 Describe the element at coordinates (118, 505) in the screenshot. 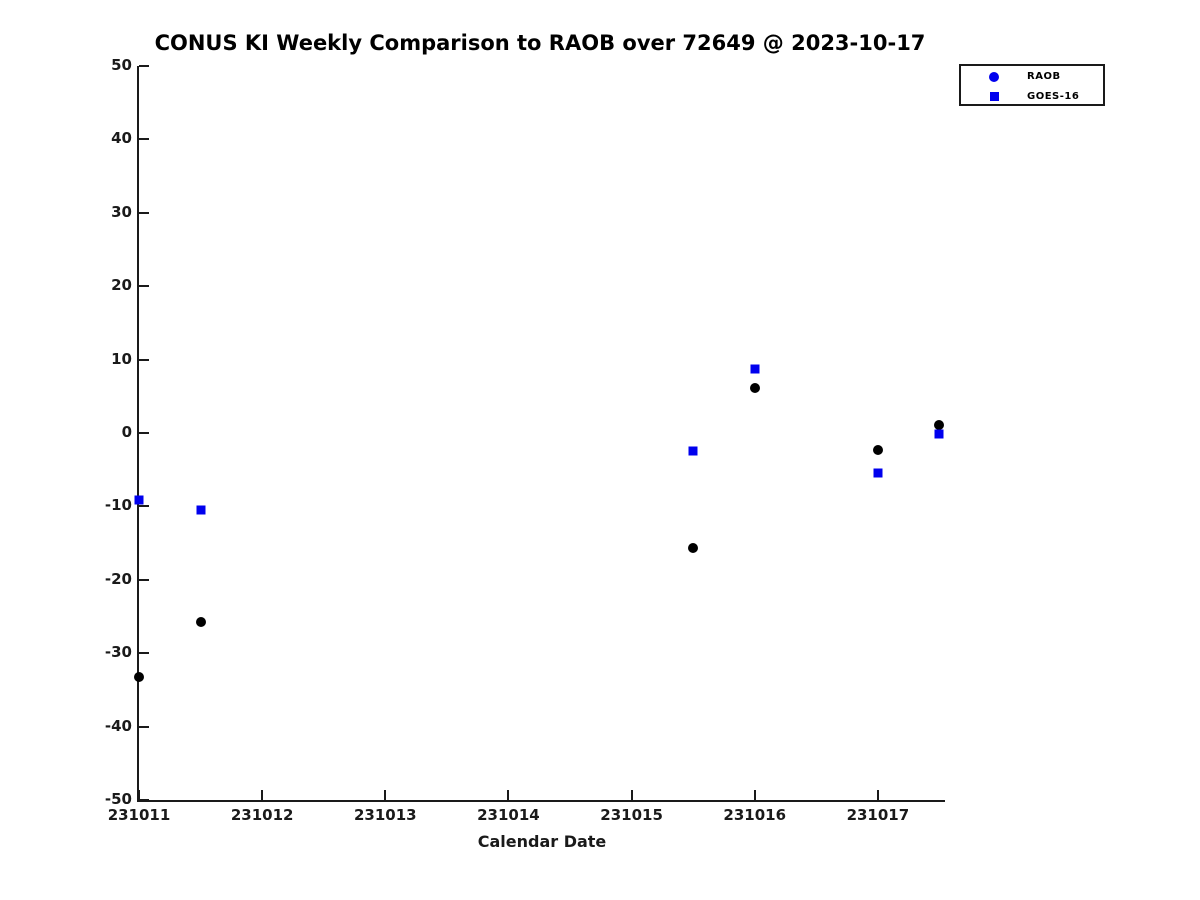

I see `y-tick-label: -10` at that location.